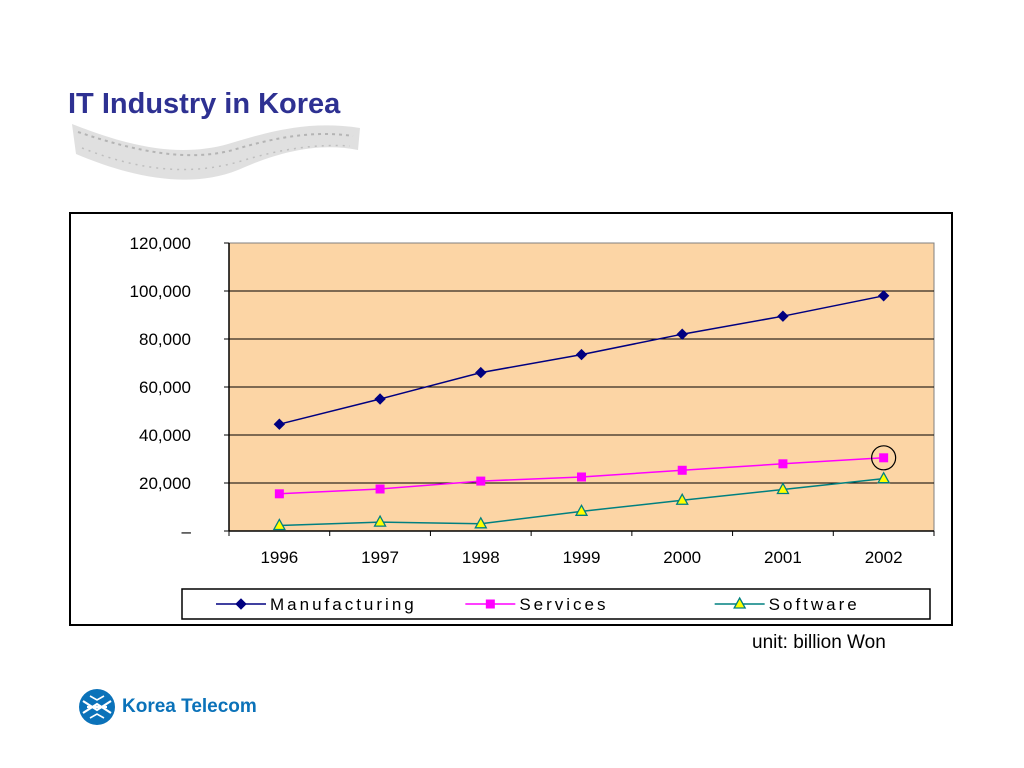 The height and width of the screenshot is (768, 1024). I want to click on legend-label-software: Software, so click(814, 604).